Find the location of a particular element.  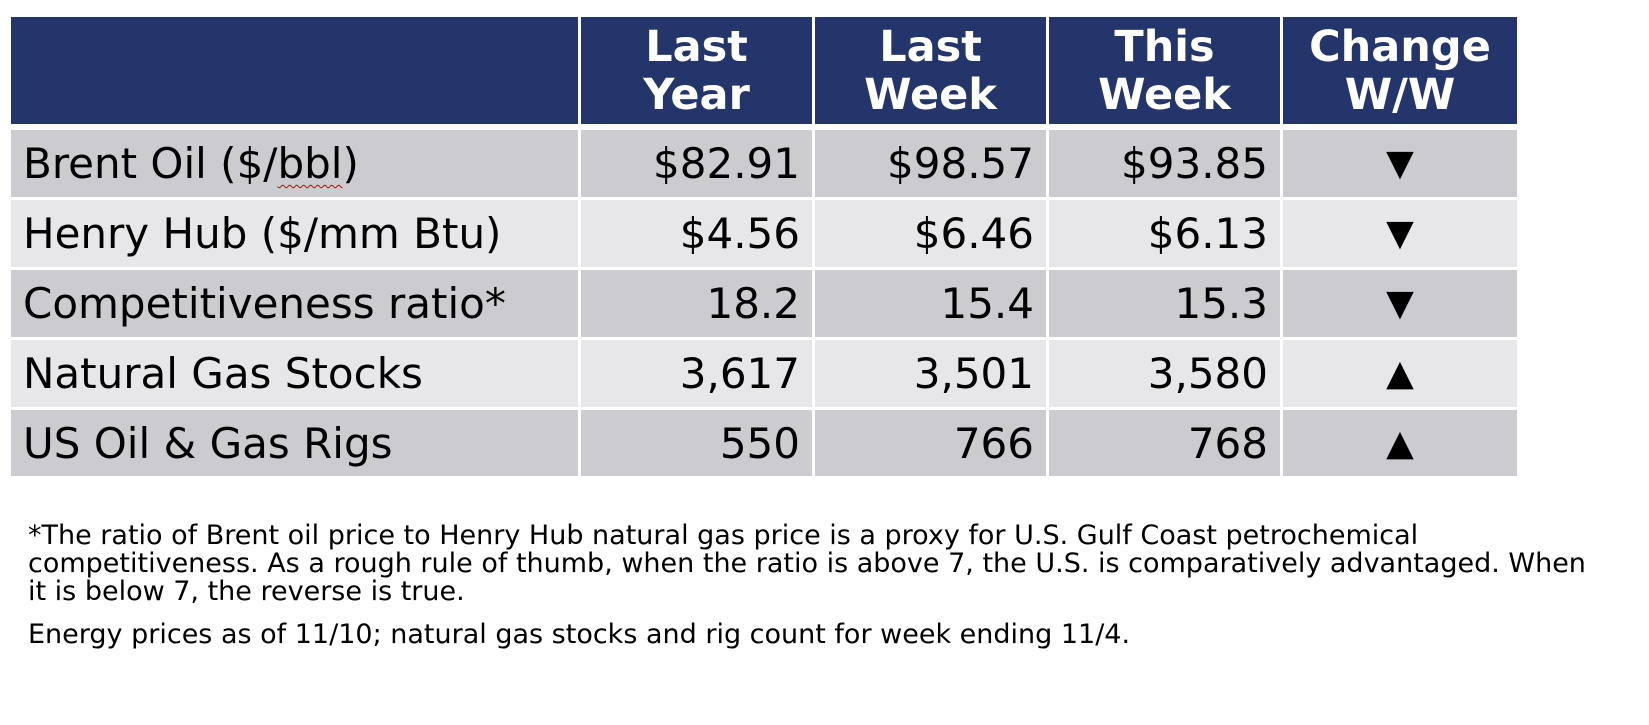

row-label: Competitiveness ratio* is located at coordinates (296, 305).